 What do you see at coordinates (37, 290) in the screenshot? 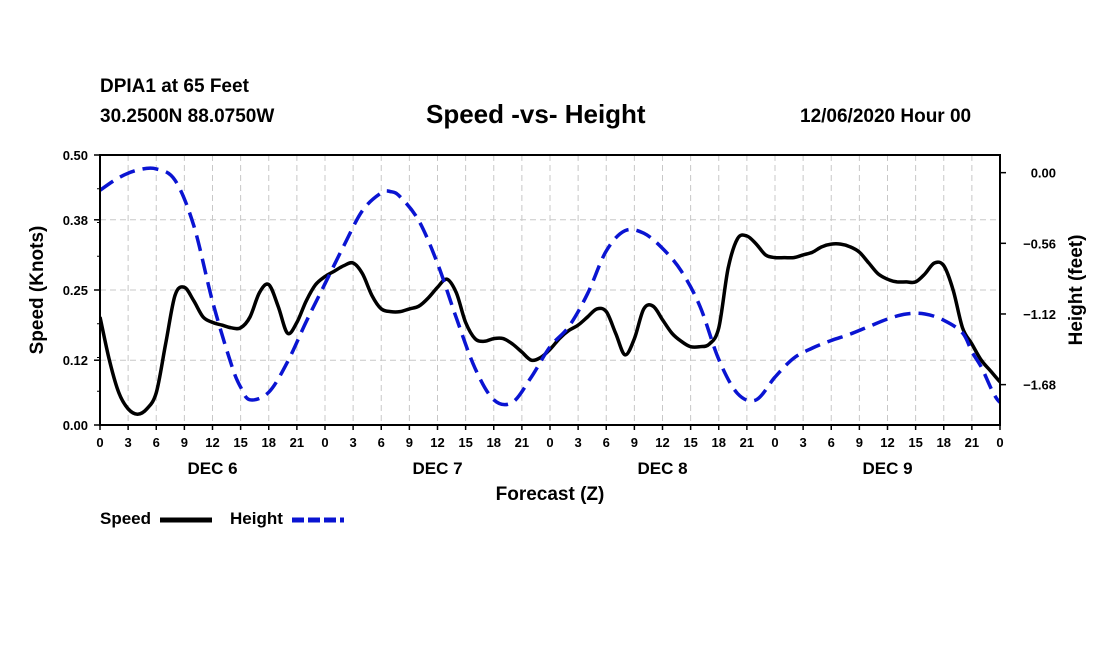
I see `y-axis-title: Speed (Knots)` at bounding box center [37, 290].